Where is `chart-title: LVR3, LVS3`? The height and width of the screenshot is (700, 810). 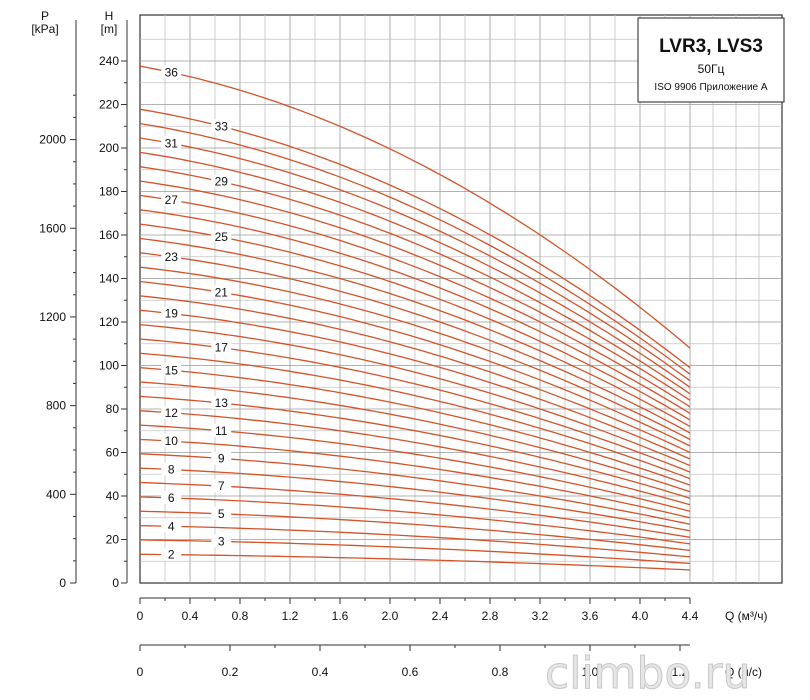 chart-title: LVR3, LVS3 is located at coordinates (711, 46).